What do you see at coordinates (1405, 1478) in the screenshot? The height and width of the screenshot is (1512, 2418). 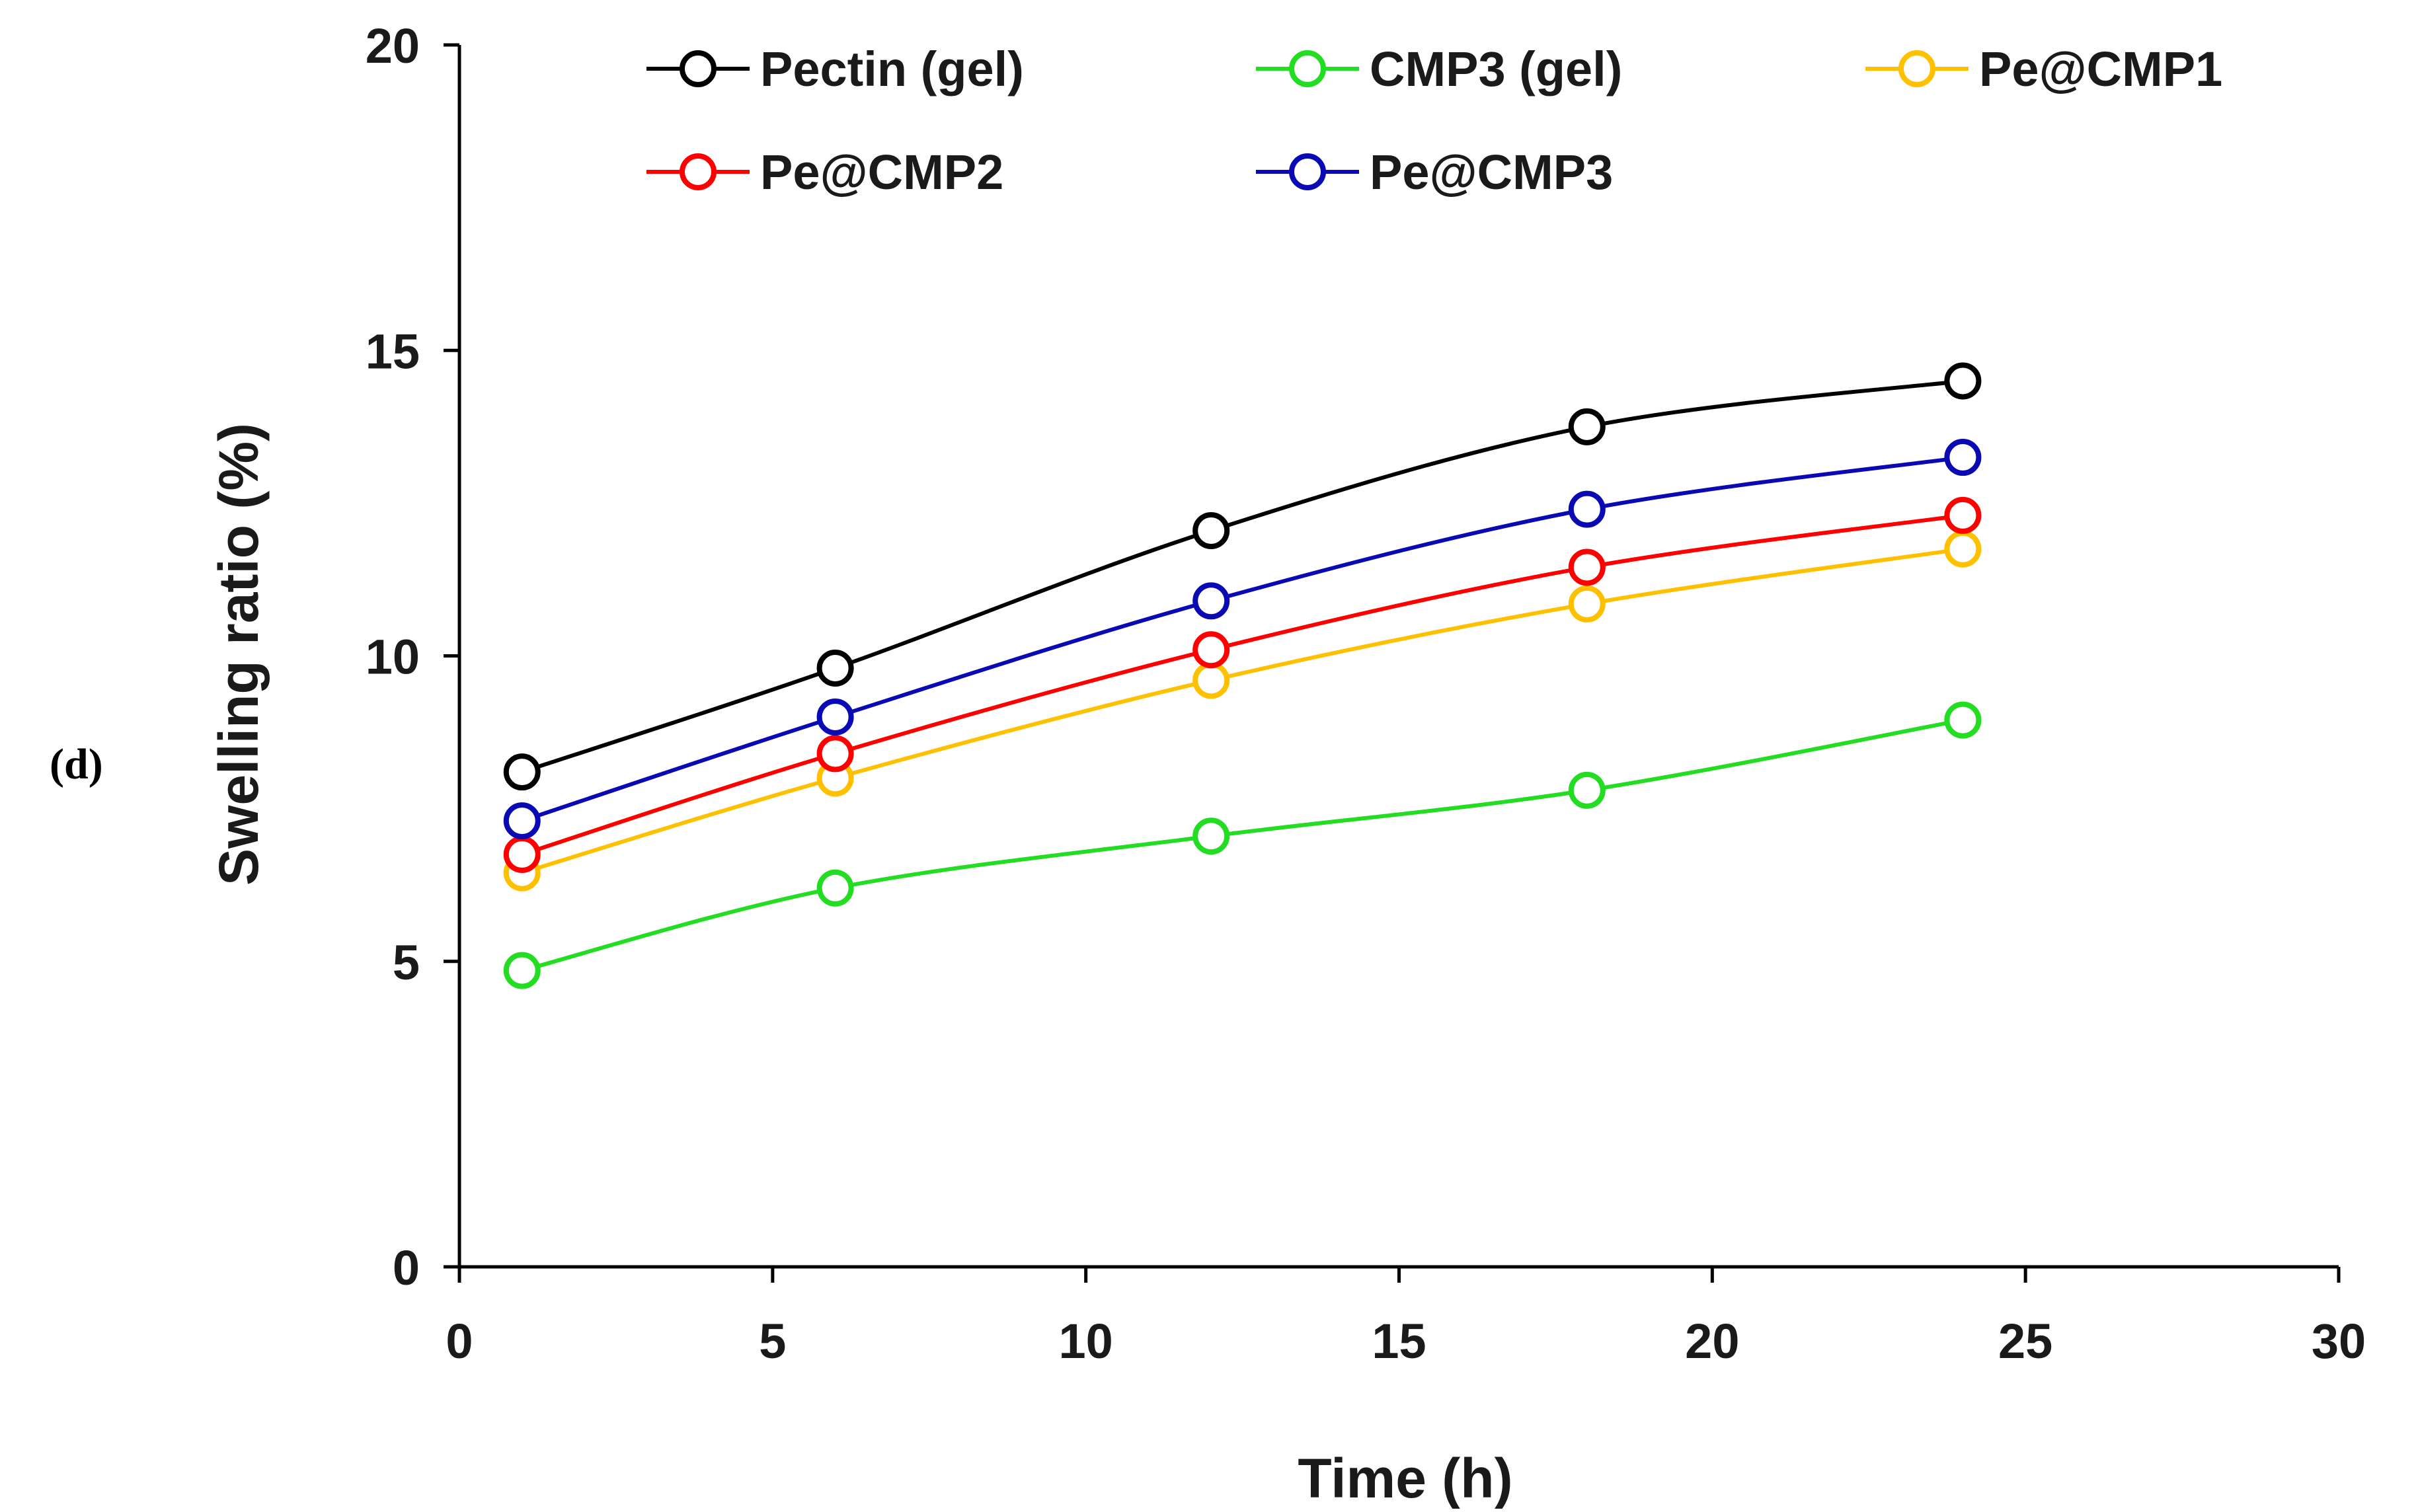 I see `x-axis-label: Time (h)` at bounding box center [1405, 1478].